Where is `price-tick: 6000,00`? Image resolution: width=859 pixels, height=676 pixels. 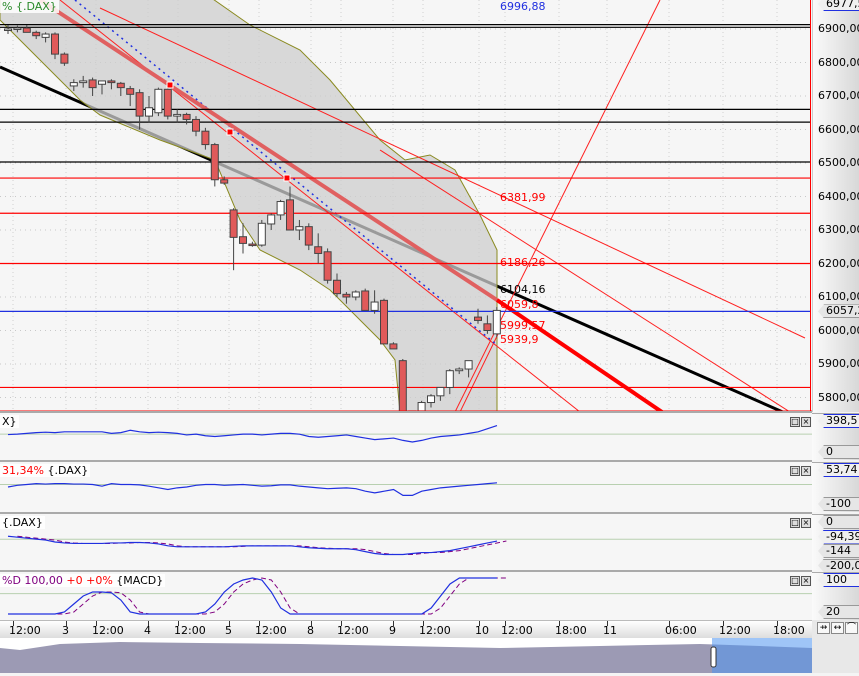 price-tick: 6000,00 is located at coordinates (838, 330).